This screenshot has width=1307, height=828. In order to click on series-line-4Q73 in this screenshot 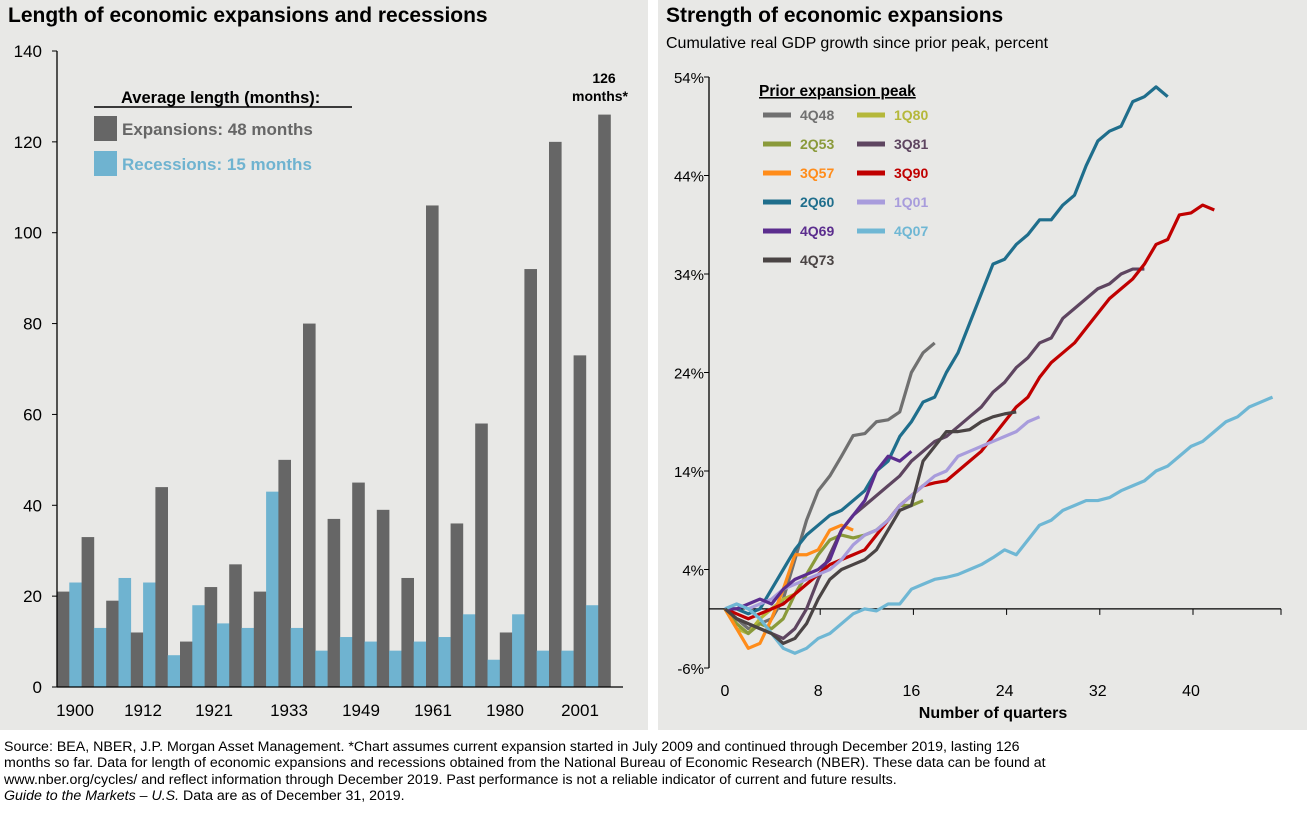, I will do `click(870, 527)`.